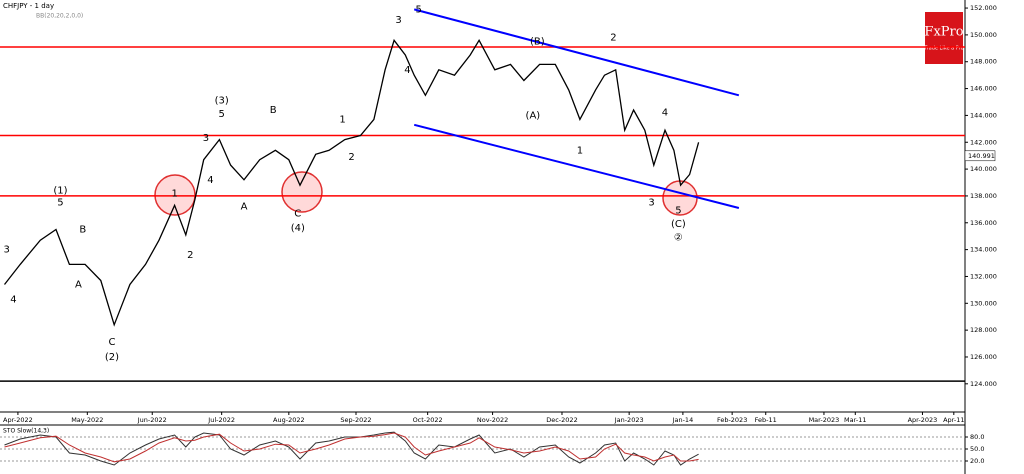  Describe the element at coordinates (983, 196) in the screenshot. I see `y-tick-label: 138.000` at that location.